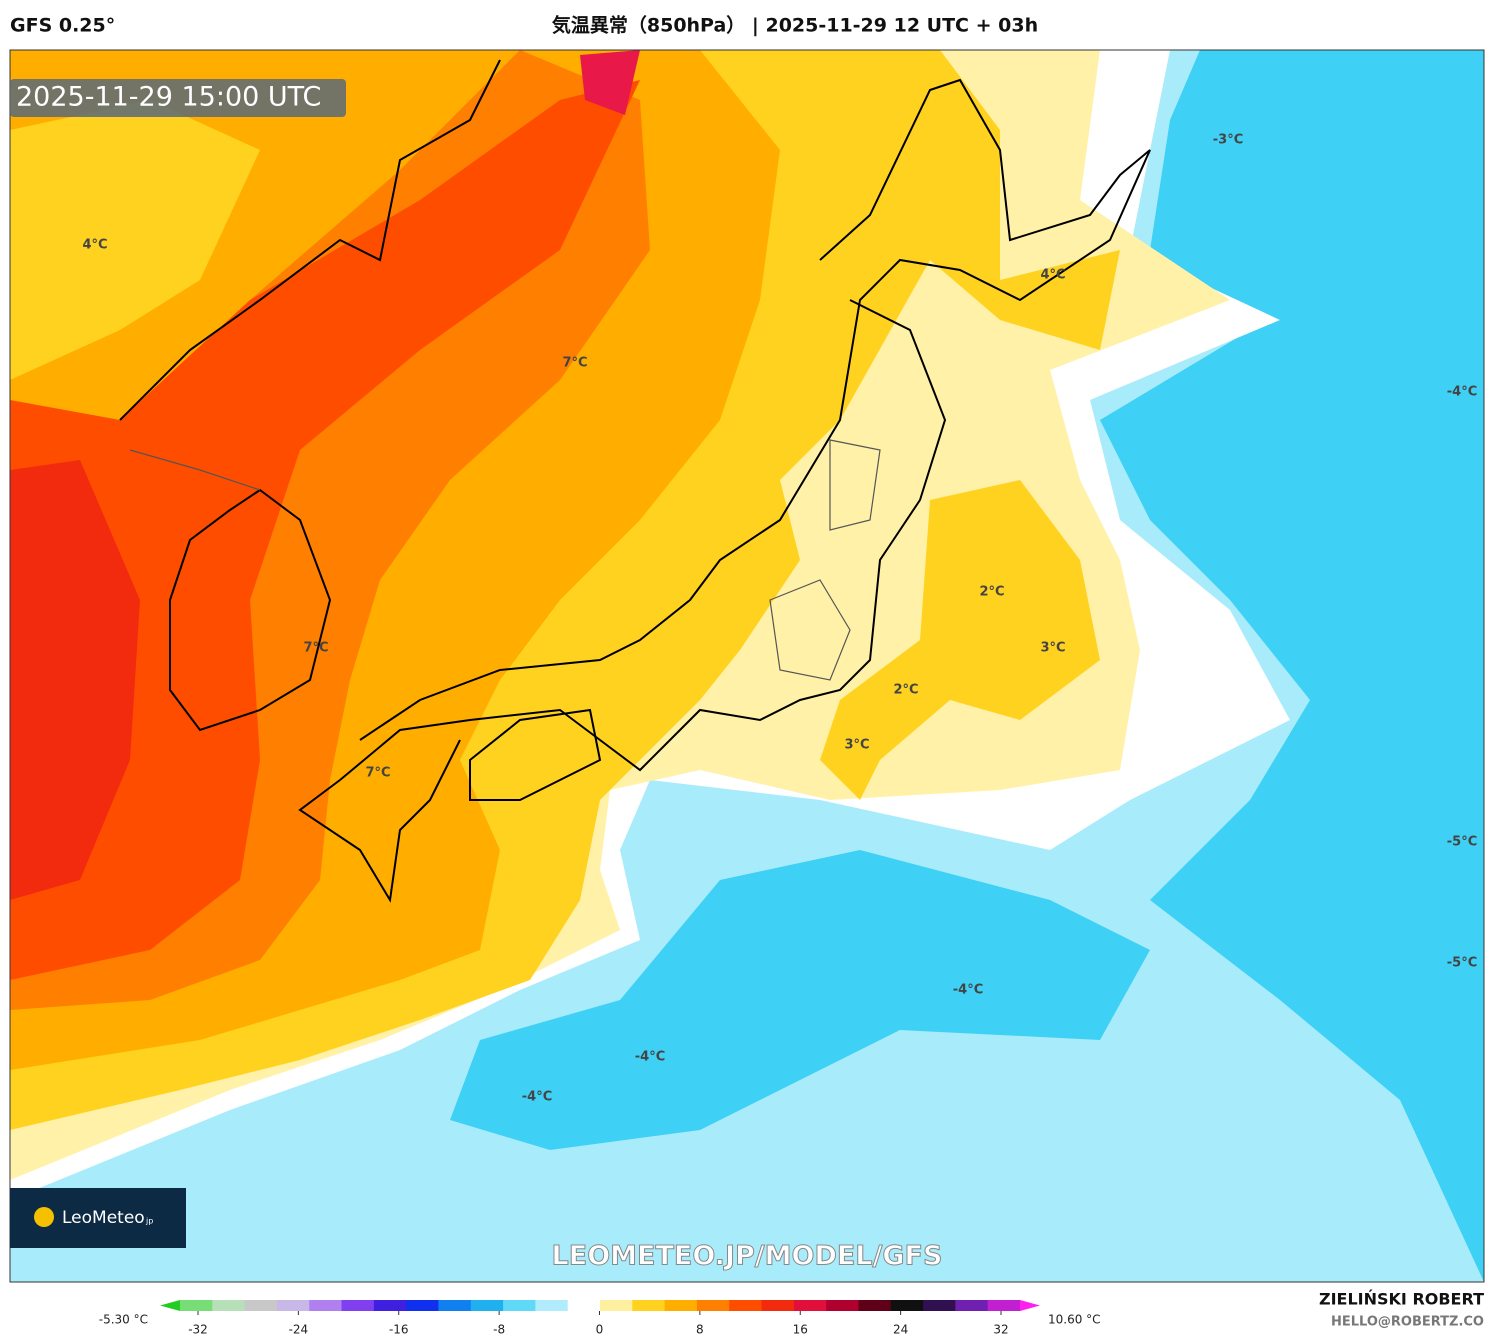 This screenshot has width=1494, height=1338. What do you see at coordinates (1074, 1320) in the screenshot?
I see `colorbar-max: 10.60 °C` at bounding box center [1074, 1320].